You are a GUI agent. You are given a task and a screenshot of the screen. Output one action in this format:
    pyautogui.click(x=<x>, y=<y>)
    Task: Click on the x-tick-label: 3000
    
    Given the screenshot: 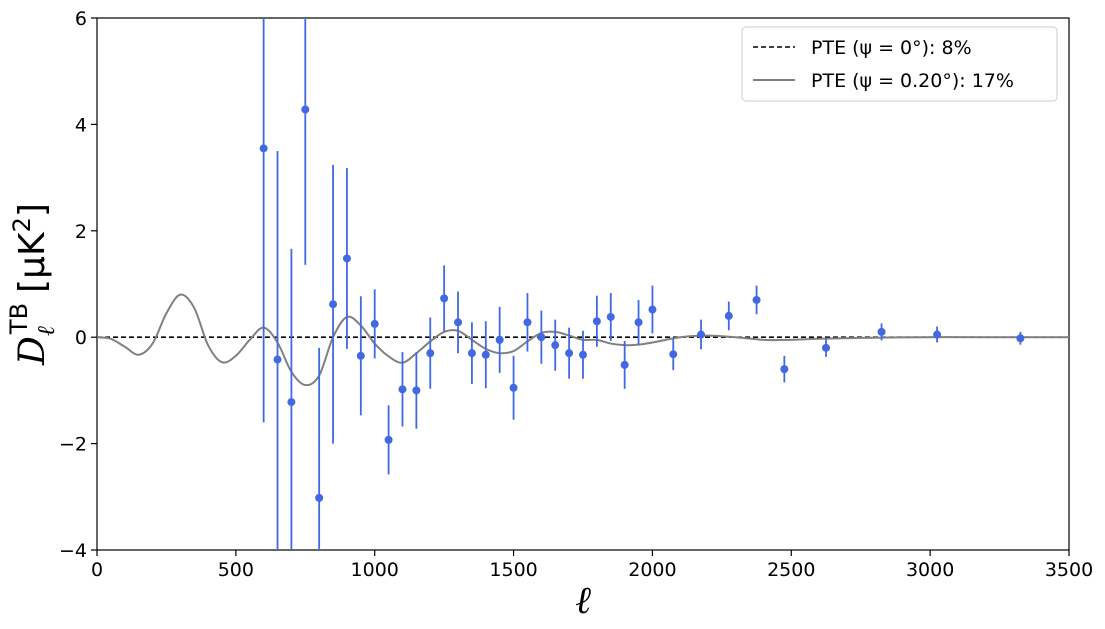 What is the action you would take?
    pyautogui.click(x=930, y=570)
    